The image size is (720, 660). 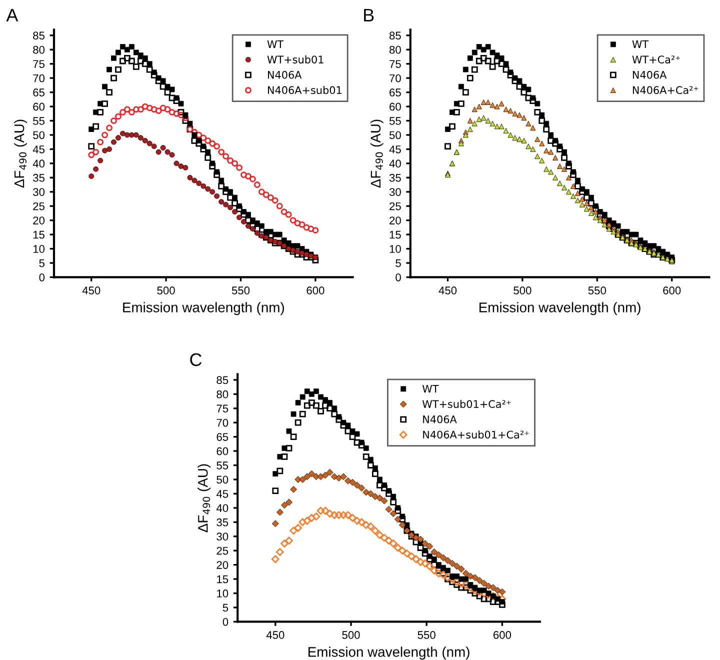 I want to click on chart-title: A, so click(x=12, y=15).